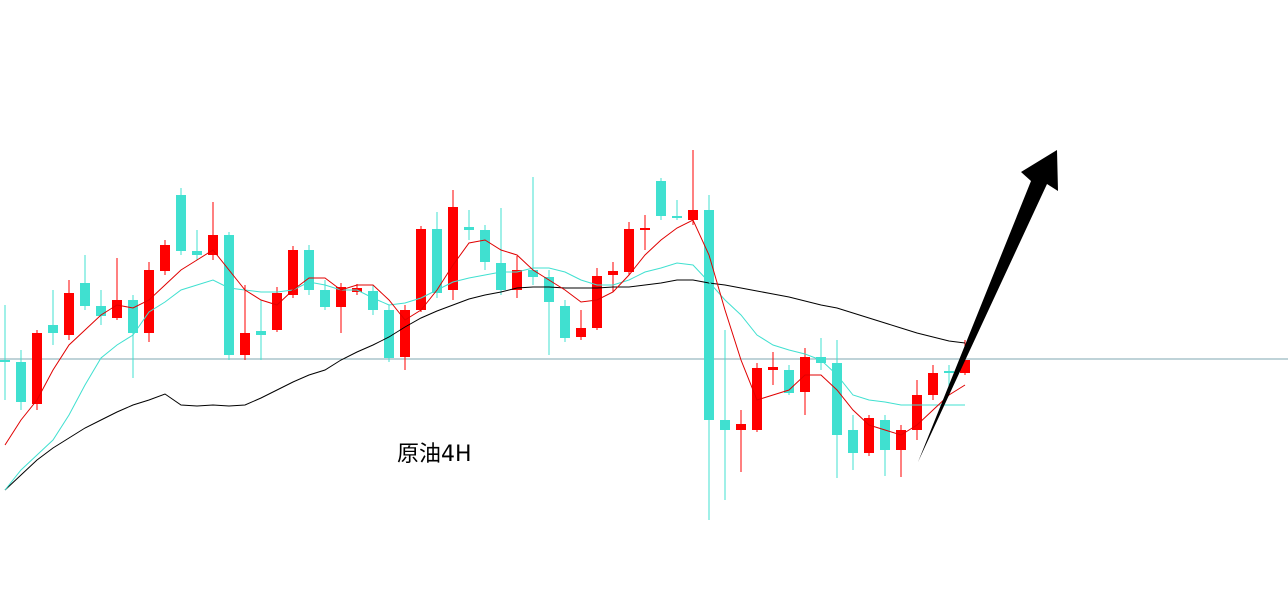  I want to click on chart-title: 原油4H, so click(434, 454).